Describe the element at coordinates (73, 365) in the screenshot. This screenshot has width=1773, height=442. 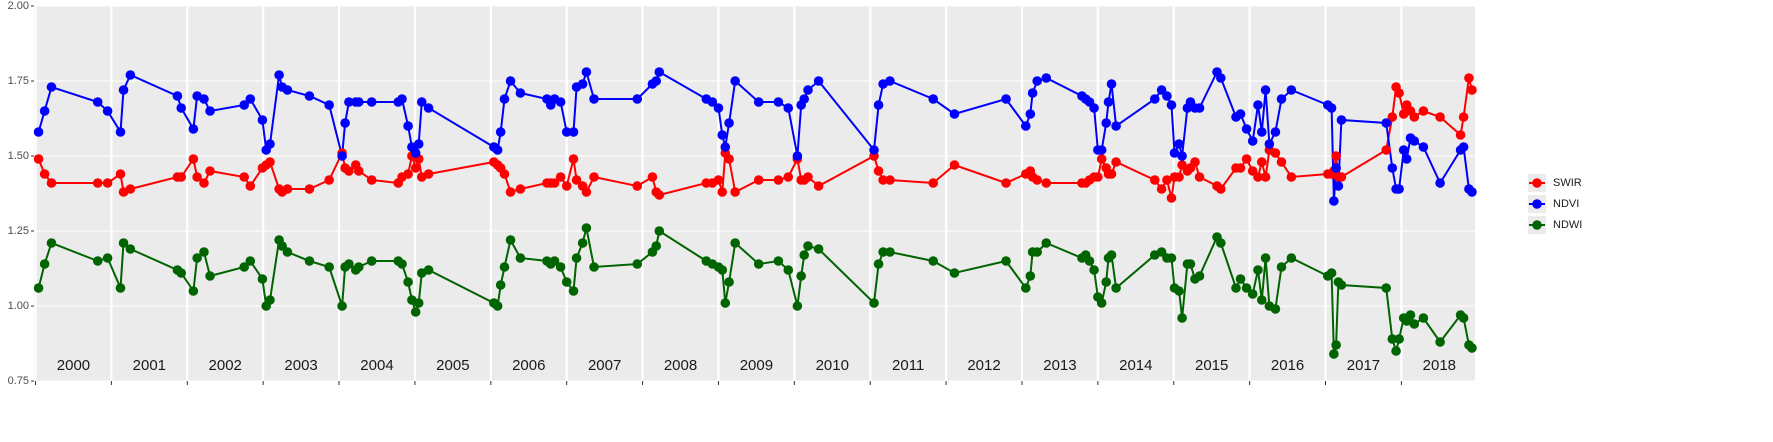
I see `year-label: 2000` at that location.